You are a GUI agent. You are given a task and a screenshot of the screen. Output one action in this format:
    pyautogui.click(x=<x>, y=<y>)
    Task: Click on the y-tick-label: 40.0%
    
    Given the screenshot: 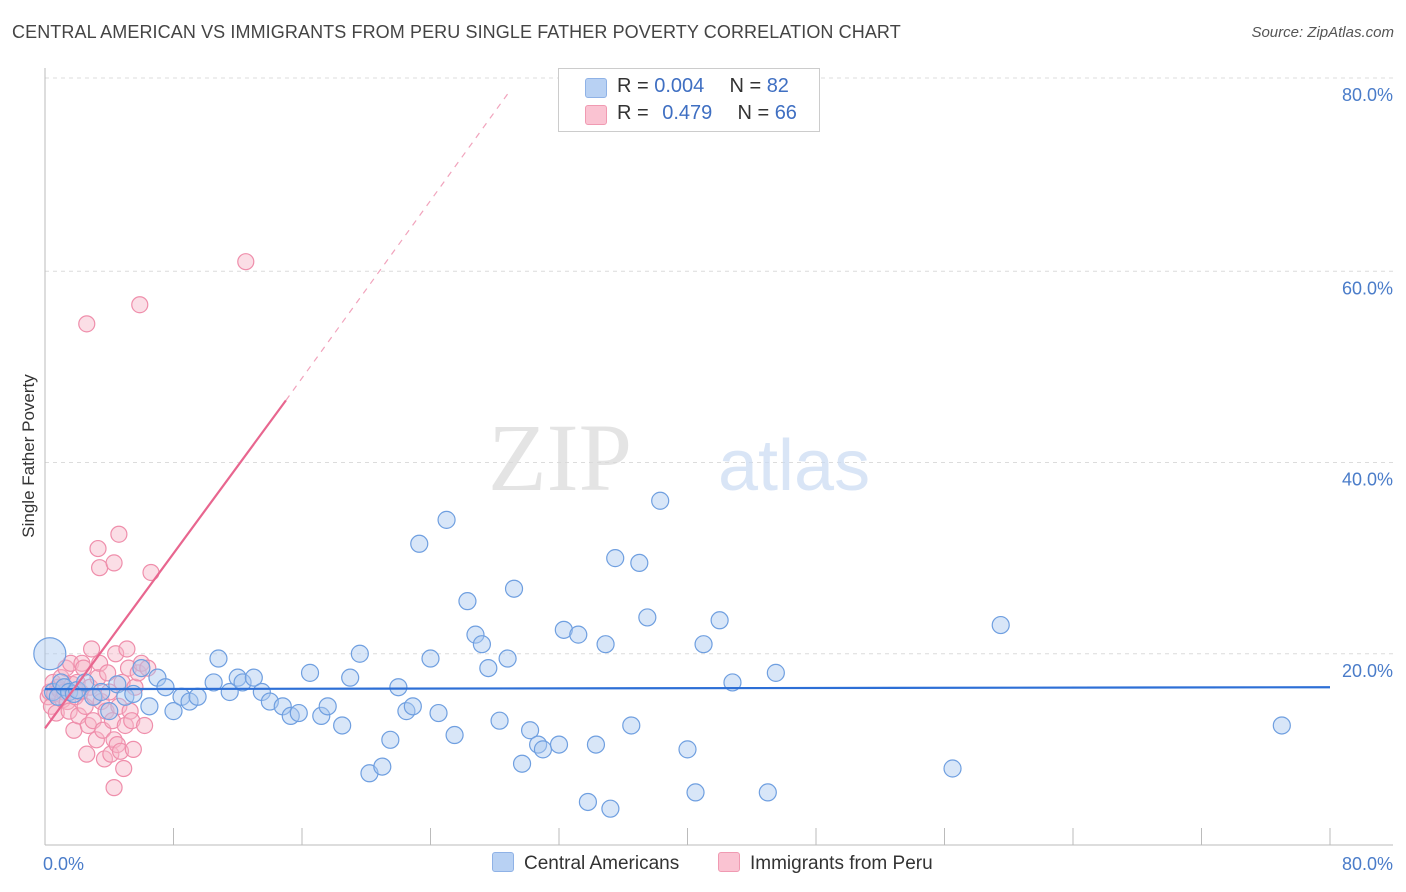 What is the action you would take?
    pyautogui.click(x=1367, y=480)
    